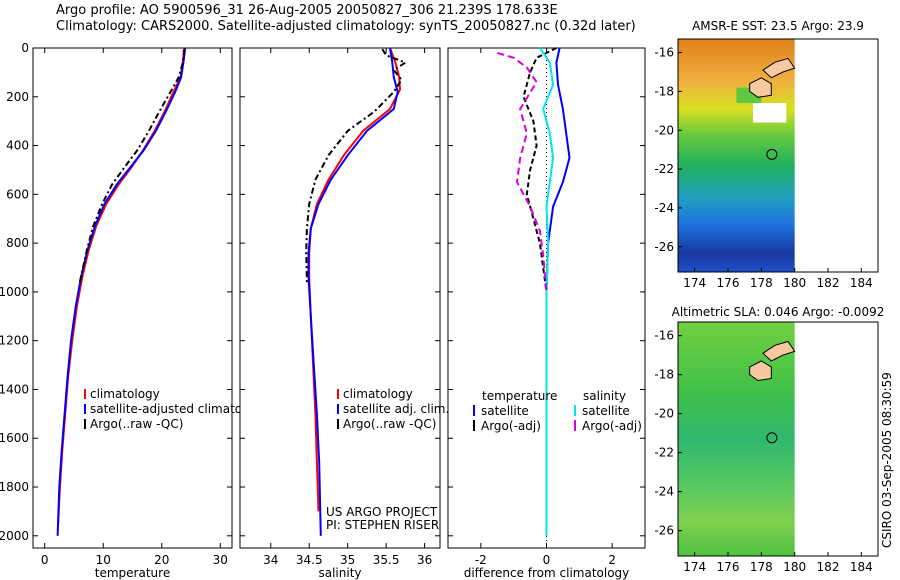 This screenshot has width=900, height=580. What do you see at coordinates (14, 389) in the screenshot?
I see `y-tick-label: 1400` at bounding box center [14, 389].